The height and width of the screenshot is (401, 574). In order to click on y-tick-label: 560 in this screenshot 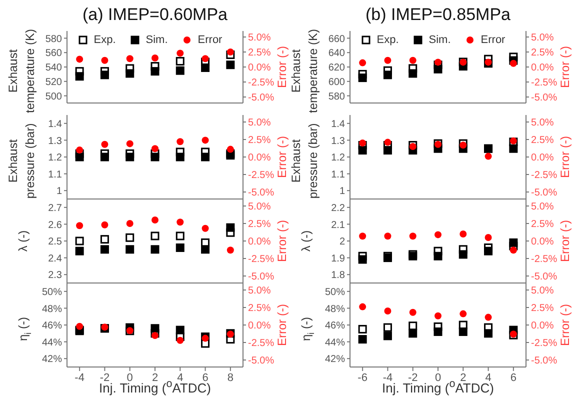, I will do `click(53, 54)`.